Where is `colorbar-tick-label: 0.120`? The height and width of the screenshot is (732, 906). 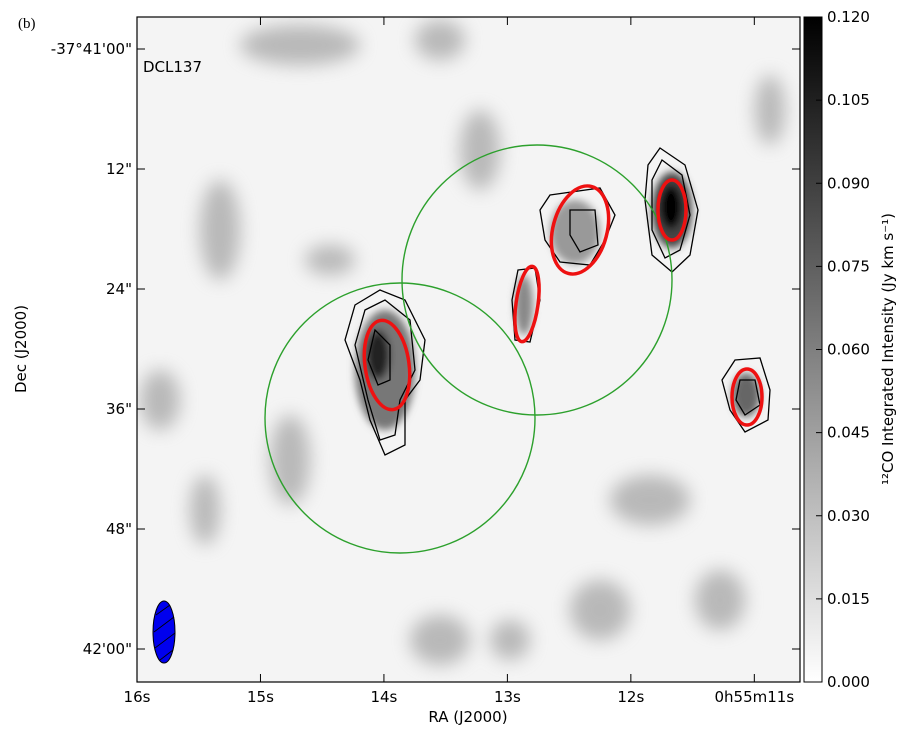 colorbar-tick-label: 0.120 is located at coordinates (848, 17).